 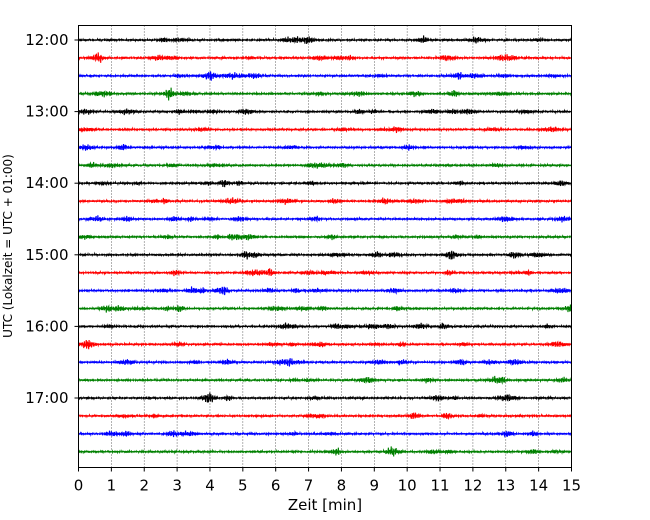 What do you see at coordinates (407, 486) in the screenshot?
I see `x-tick-label: 10` at bounding box center [407, 486].